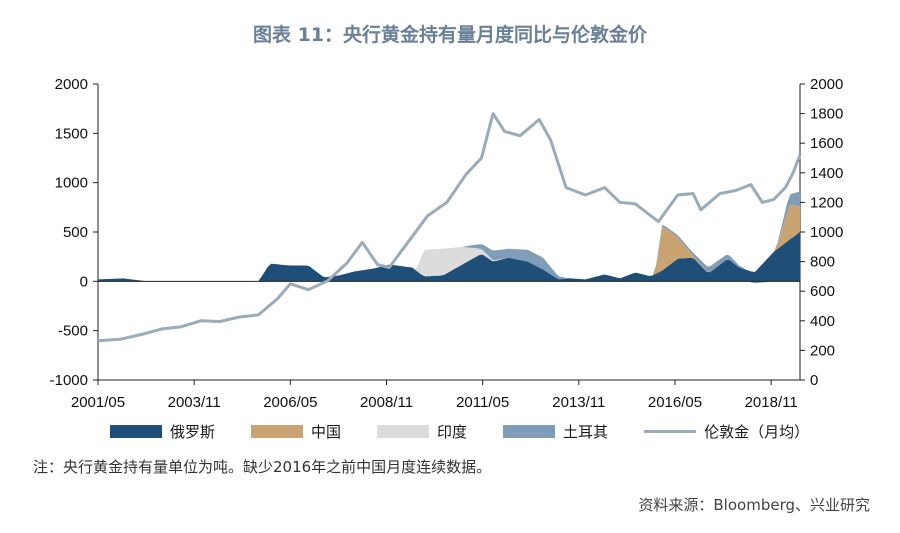 The height and width of the screenshot is (533, 900). I want to click on chart-source: 资料来源：Bloomberg、兴业研究, so click(754, 505).